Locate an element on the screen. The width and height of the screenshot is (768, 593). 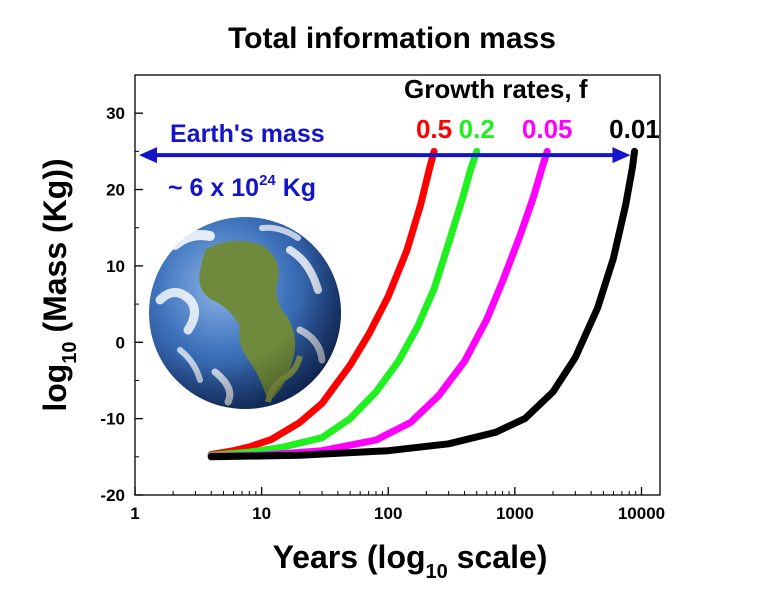
arrow-head-left is located at coordinates (148, 155).